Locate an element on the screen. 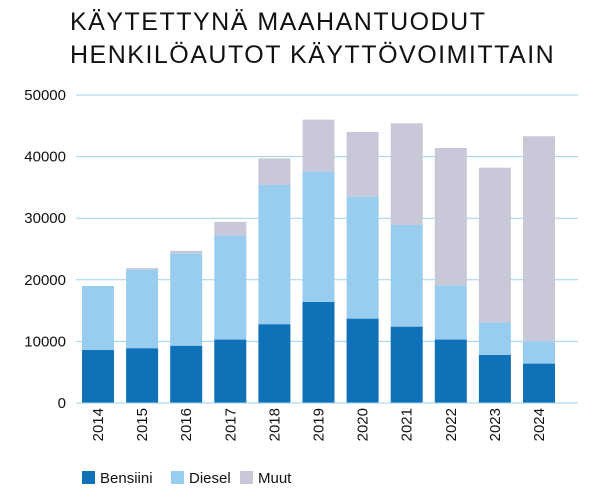 The image size is (600, 497). bar-bensiini-2015 is located at coordinates (142, 375).